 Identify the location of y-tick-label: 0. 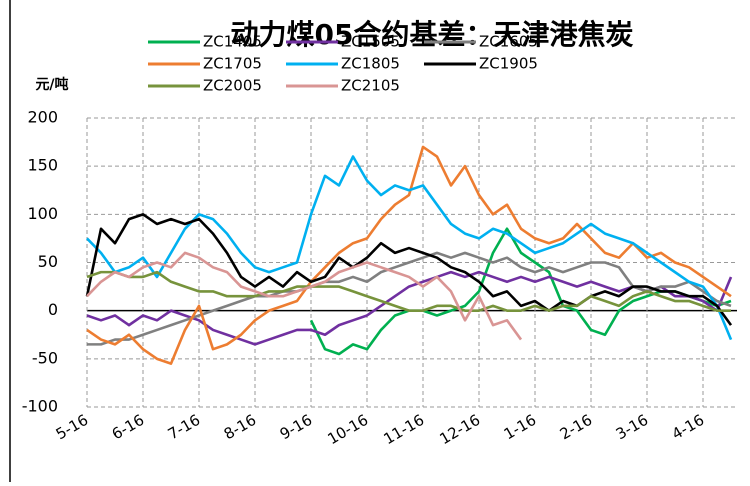
(53, 309).